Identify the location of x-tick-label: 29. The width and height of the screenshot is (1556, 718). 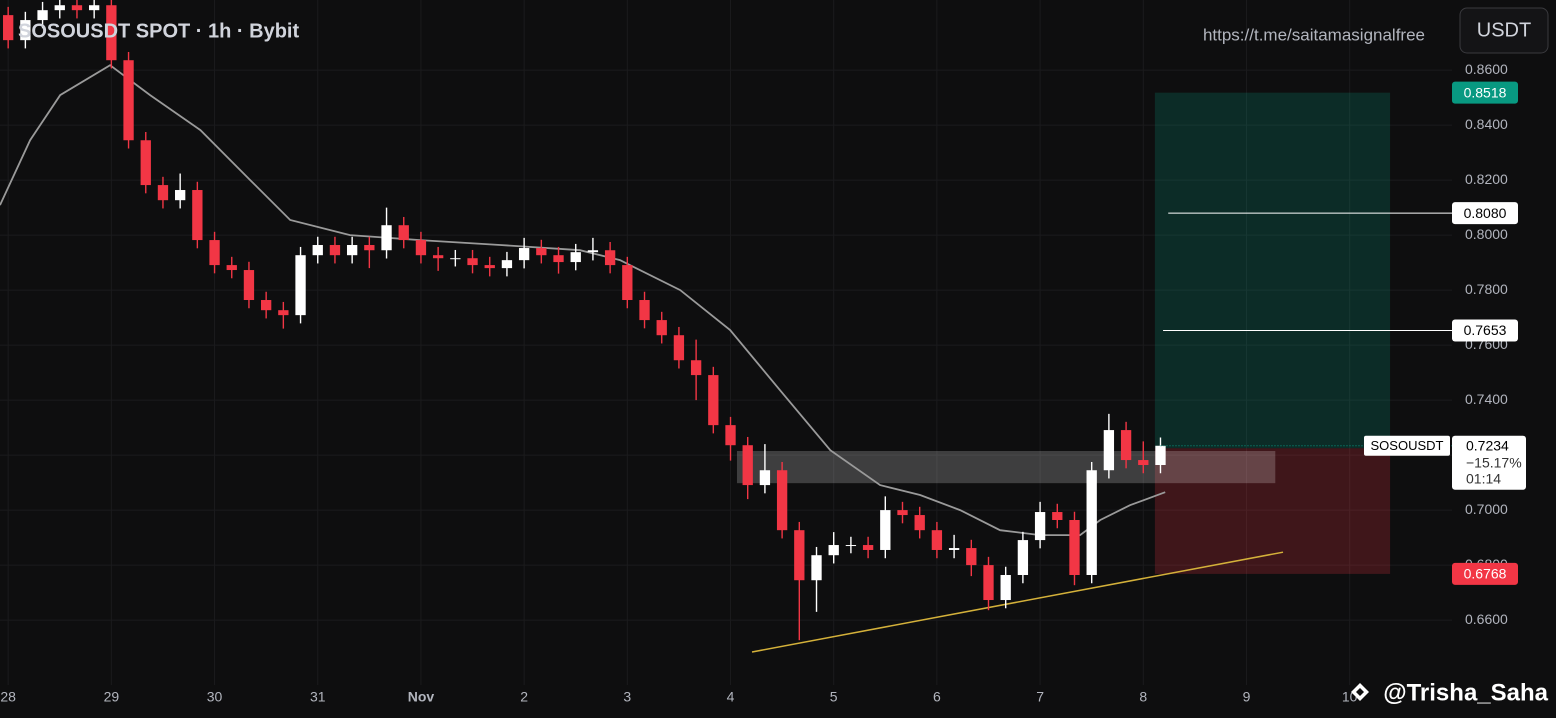
(112, 697).